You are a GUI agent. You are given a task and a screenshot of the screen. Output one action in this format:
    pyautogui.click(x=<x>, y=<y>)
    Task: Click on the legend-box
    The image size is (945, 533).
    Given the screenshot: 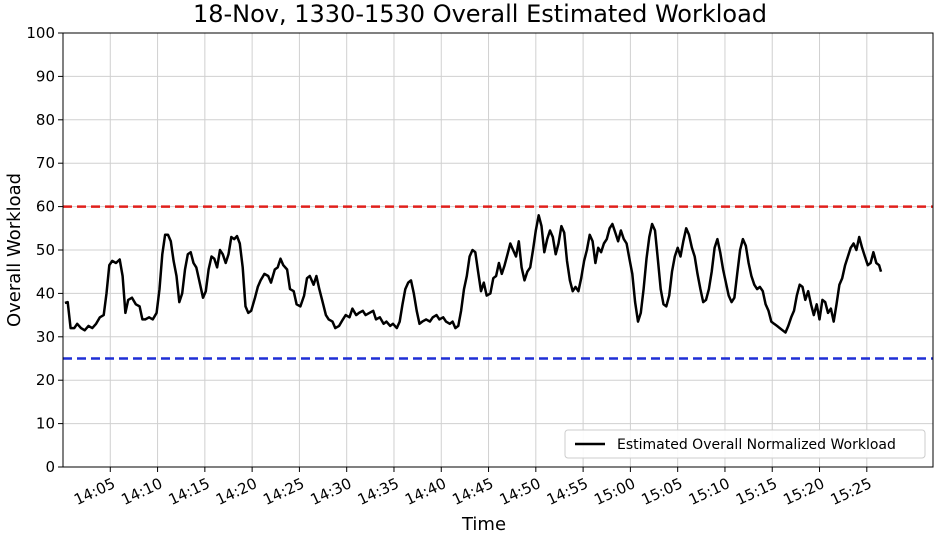 What is the action you would take?
    pyautogui.click(x=745, y=444)
    